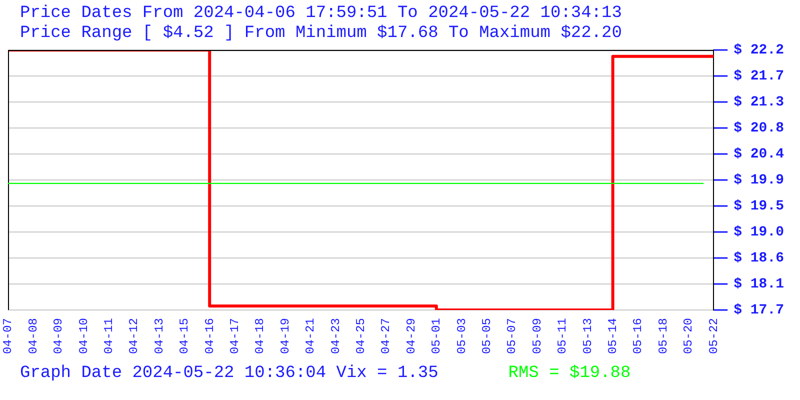 The width and height of the screenshot is (800, 400). Describe the element at coordinates (411, 336) in the screenshot. I see `x-tick-label: 04-29` at that location.